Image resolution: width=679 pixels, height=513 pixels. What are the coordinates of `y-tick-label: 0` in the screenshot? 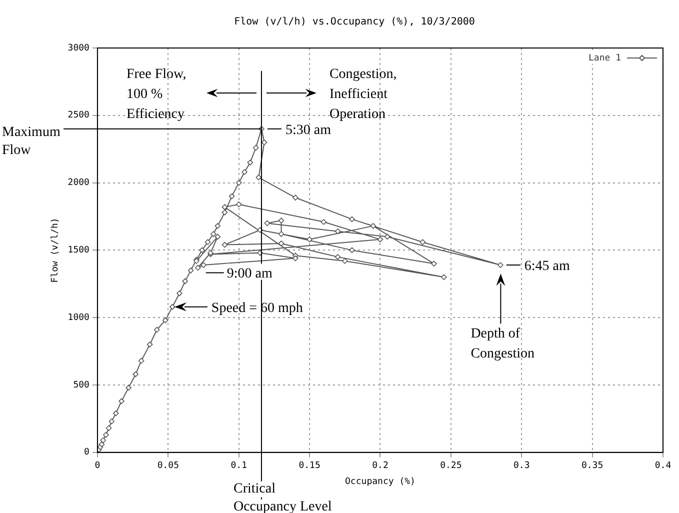 It's located at (87, 453).